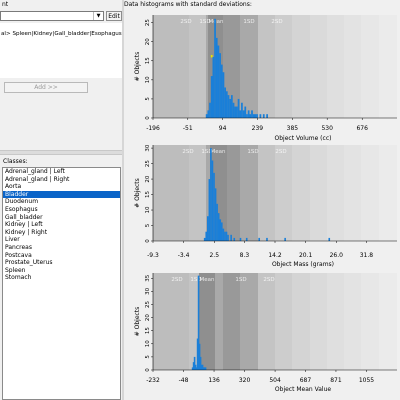 This screenshot has height=400, width=400. What do you see at coordinates (188, 128) in the screenshot?
I see `x-tick-label: -51` at bounding box center [188, 128].